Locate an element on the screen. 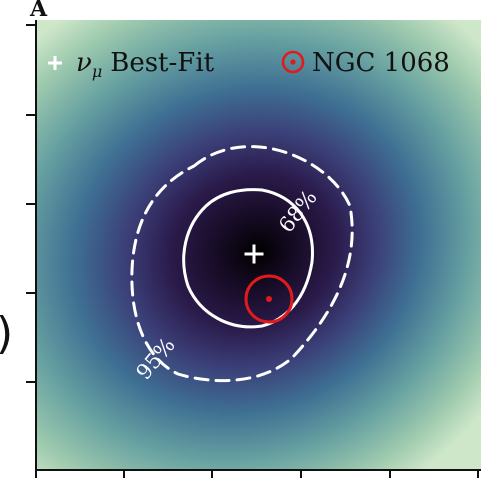 The width and height of the screenshot is (489, 478). legend-best-fit-text: Best-Fit is located at coordinates (162, 63).